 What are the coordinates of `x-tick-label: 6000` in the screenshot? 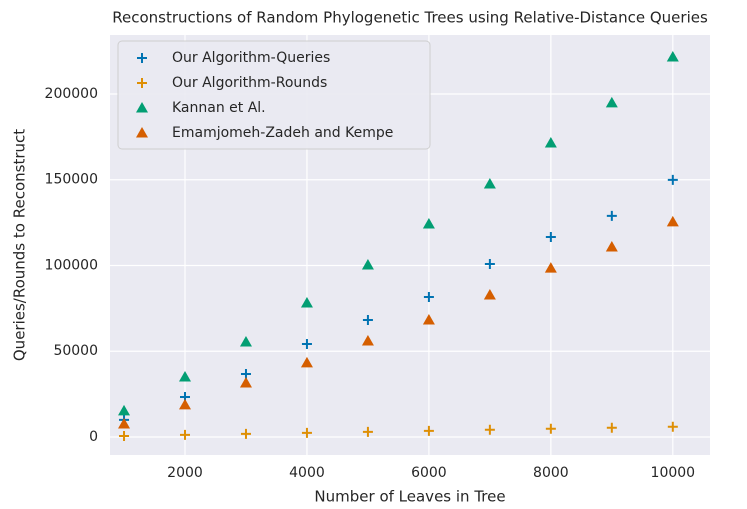 It's located at (429, 473).